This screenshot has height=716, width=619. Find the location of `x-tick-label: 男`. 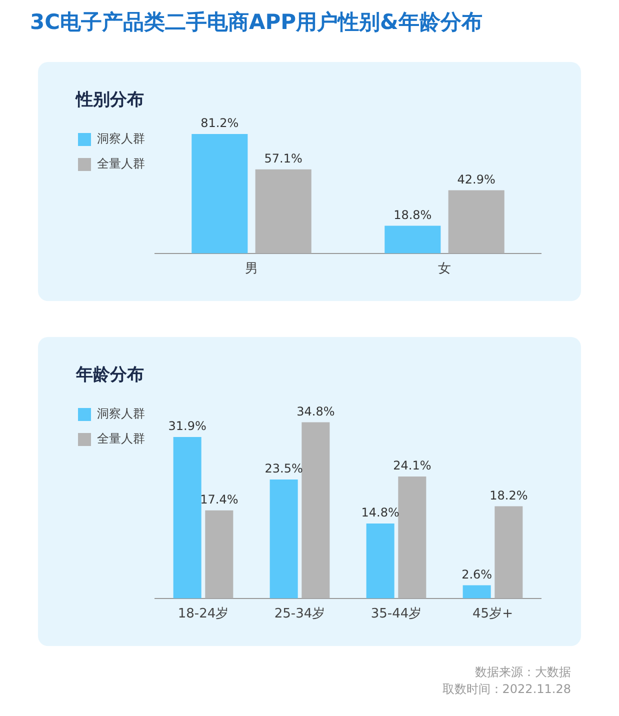

x-tick-label: 男 is located at coordinates (251, 269).